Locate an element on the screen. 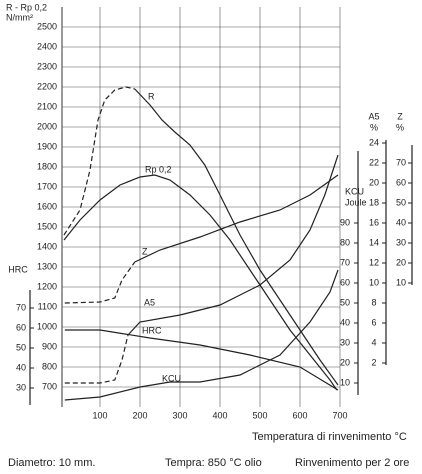 Image resolution: width=422 pixels, height=474 pixels. a5-tick-label: 24 is located at coordinates (374, 142).